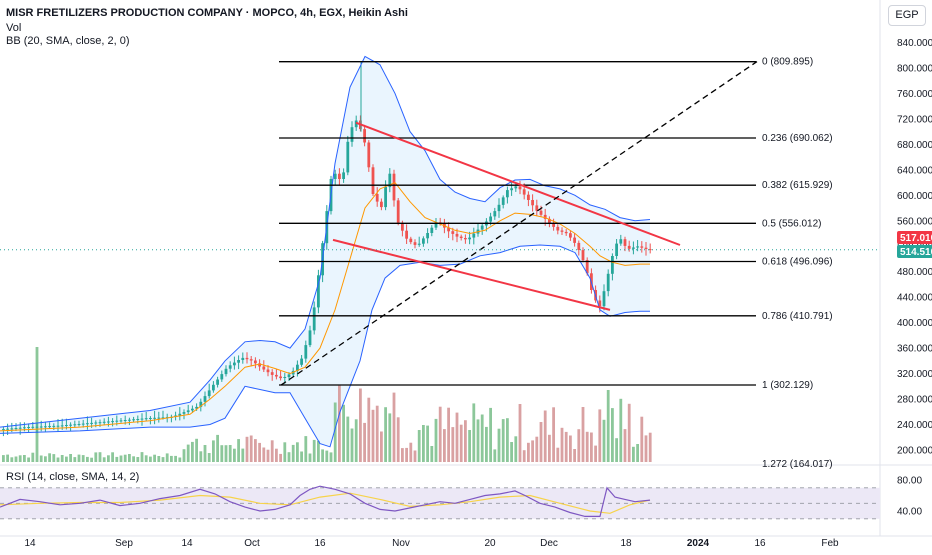 The width and height of the screenshot is (932, 555). What do you see at coordinates (792, 223) in the screenshot?
I see `fib-level-label: 0.5 (556.012)` at bounding box center [792, 223].